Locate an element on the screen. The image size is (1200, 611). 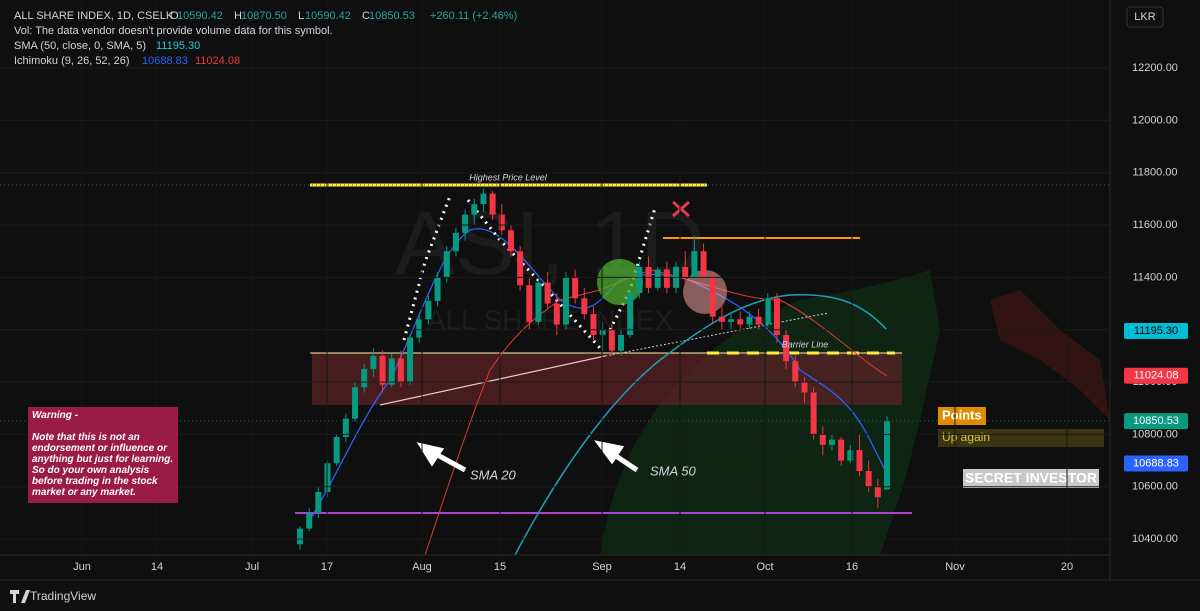
sma-legend: SMA (50, close, 0, SMA, 5) is located at coordinates (80, 46).